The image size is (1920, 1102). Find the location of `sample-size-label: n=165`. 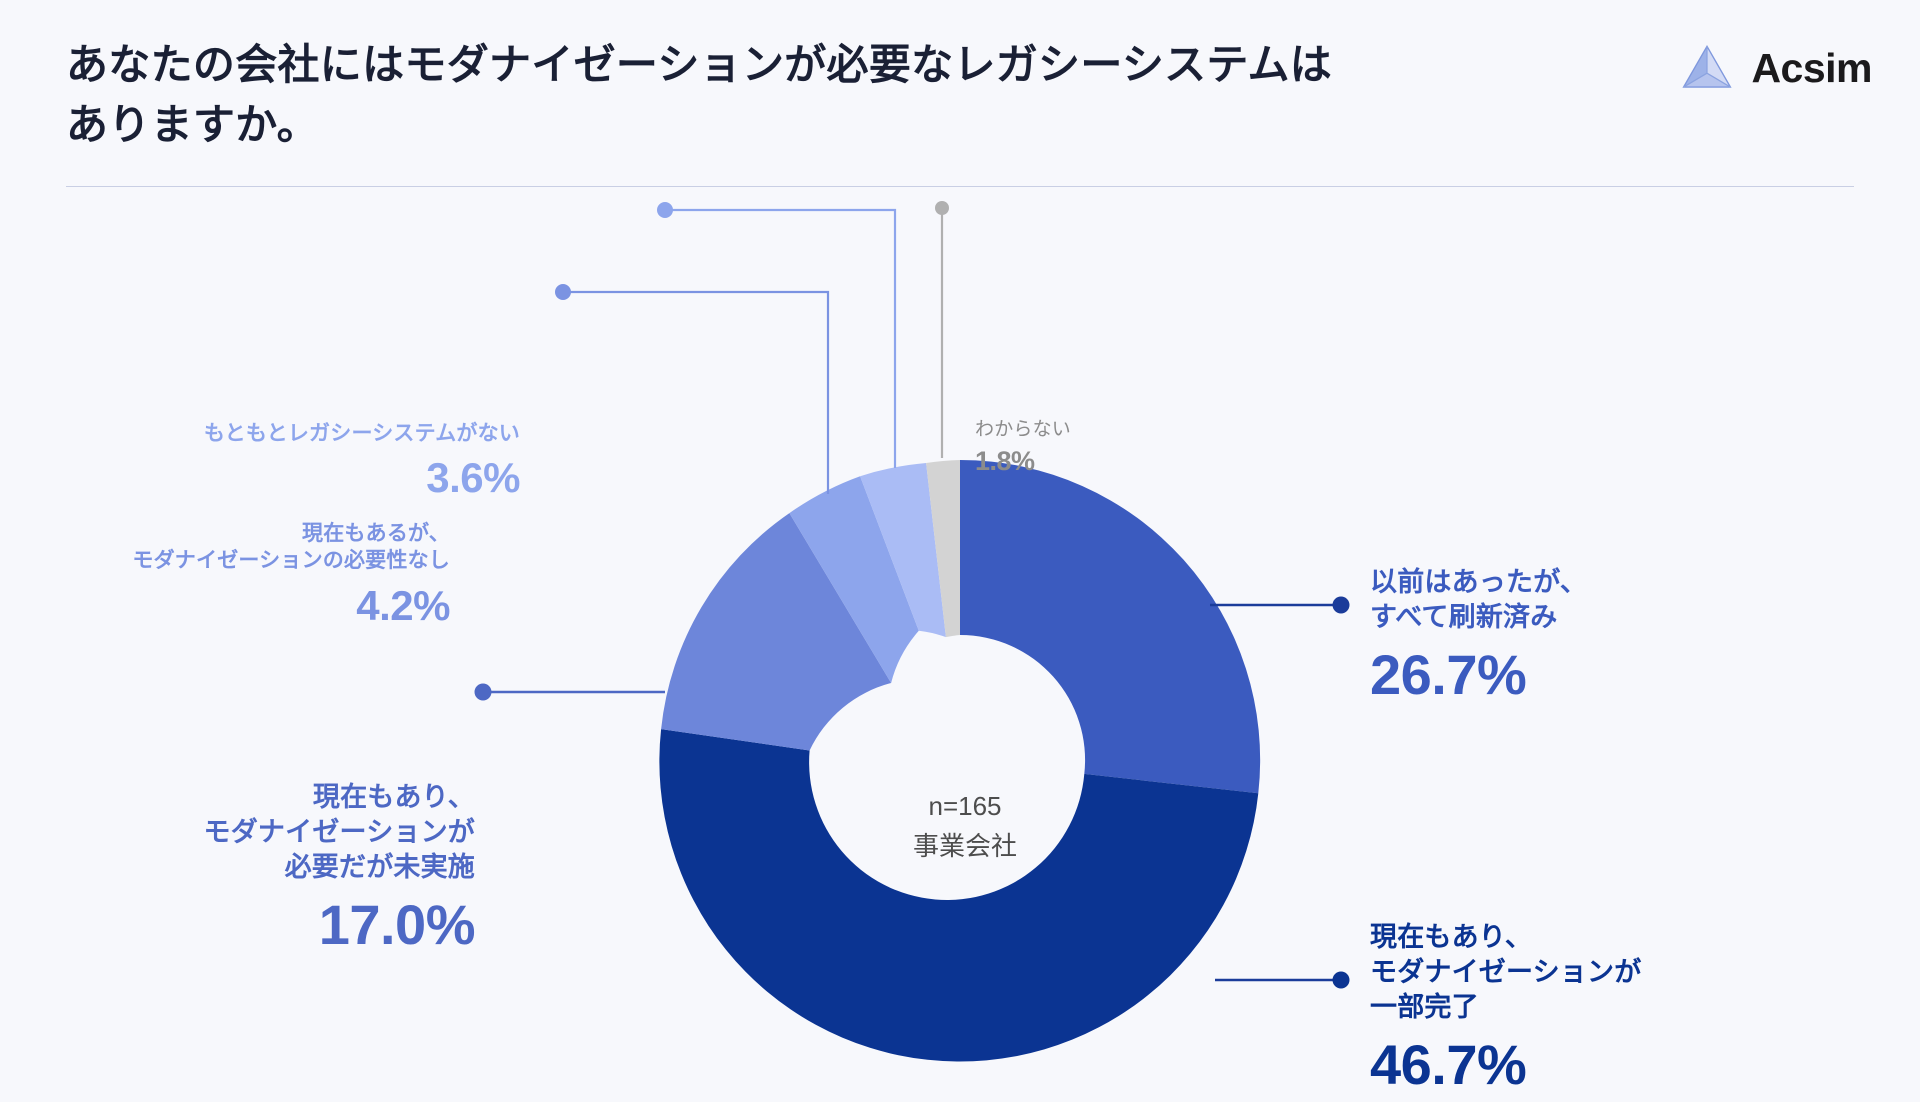

sample-size-label: n=165 is located at coordinates (965, 806).